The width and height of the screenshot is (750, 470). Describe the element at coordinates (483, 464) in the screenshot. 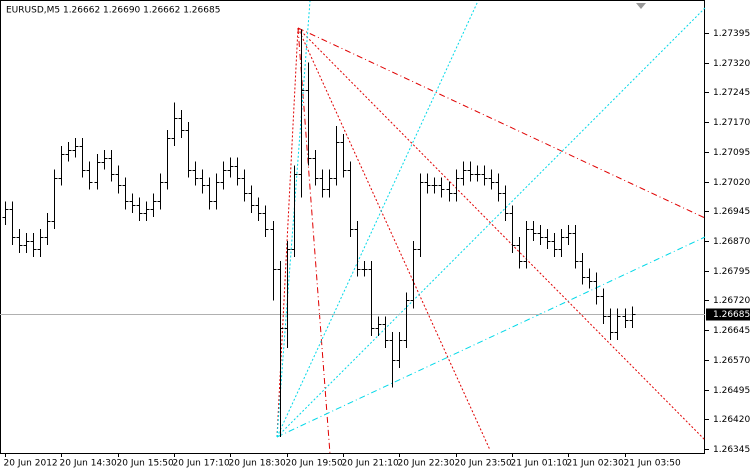

I see `x-tick-label: 20 Jun 23:50` at that location.